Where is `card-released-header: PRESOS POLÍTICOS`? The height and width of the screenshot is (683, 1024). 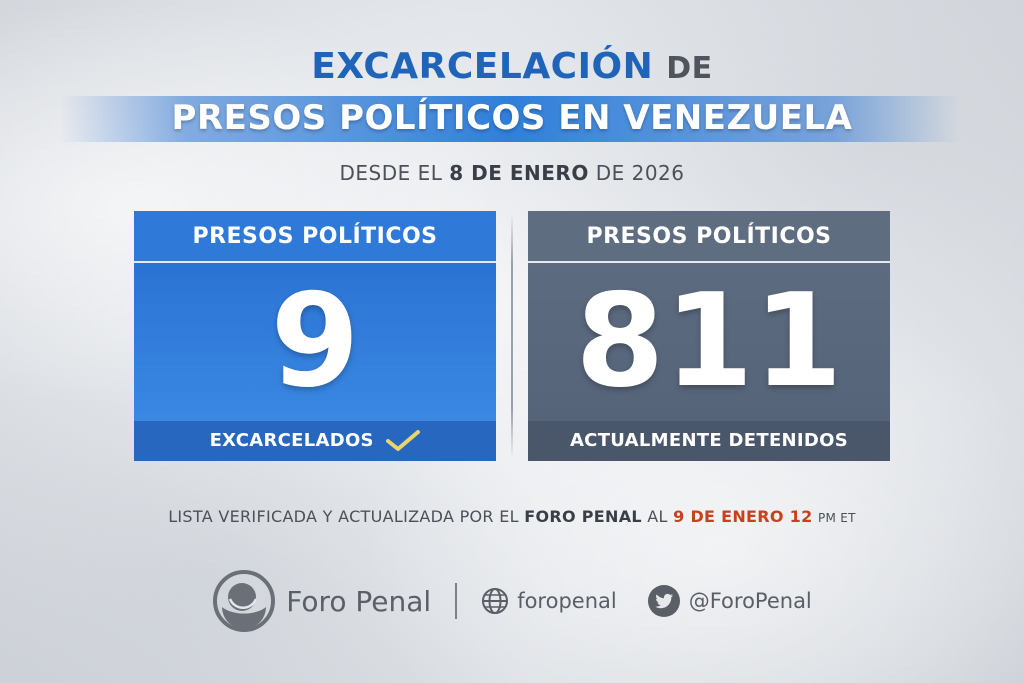
card-released-header: PRESOS POLÍTICOS is located at coordinates (315, 237).